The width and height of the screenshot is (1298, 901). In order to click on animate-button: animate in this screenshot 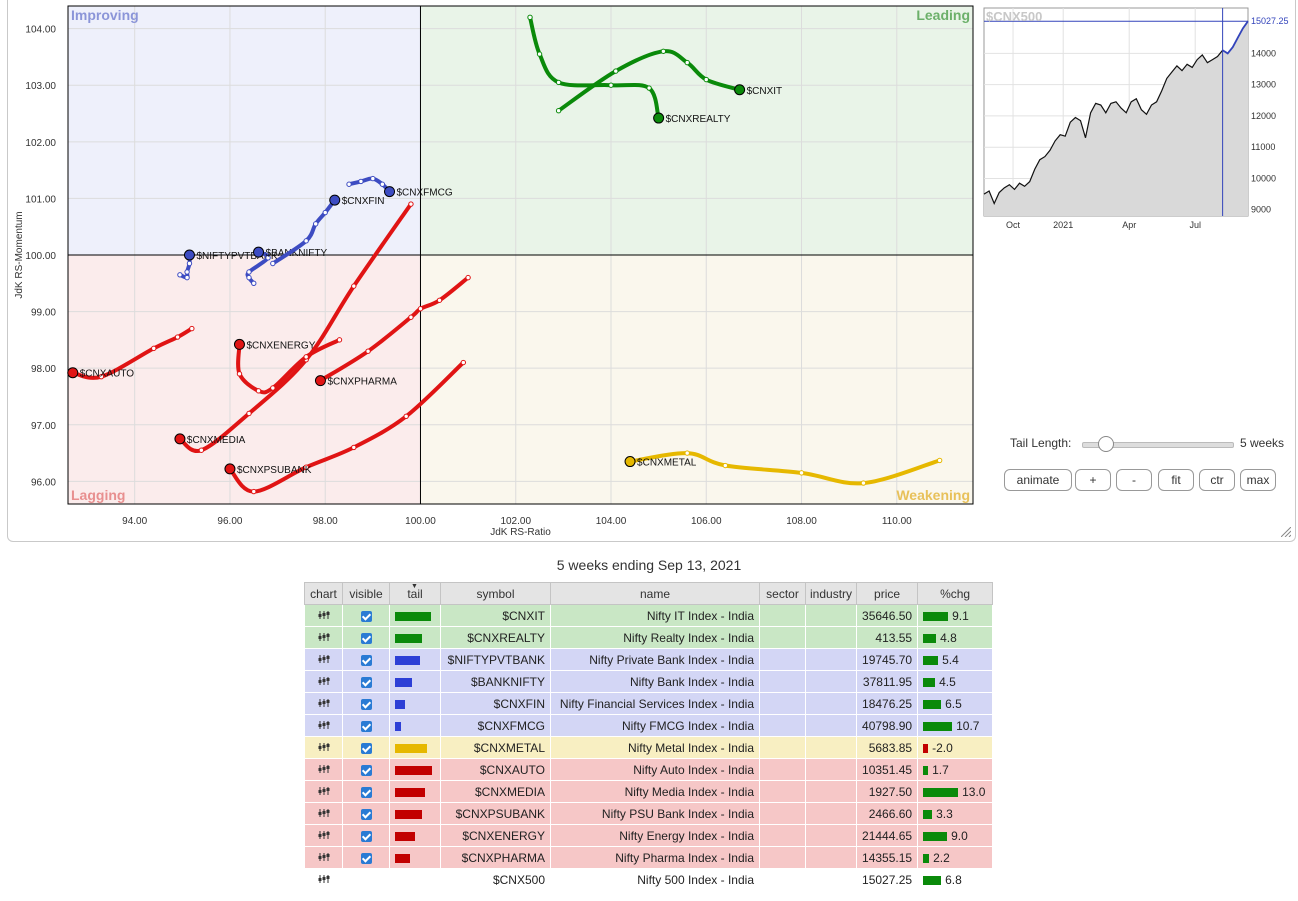, I will do `click(1038, 480)`.